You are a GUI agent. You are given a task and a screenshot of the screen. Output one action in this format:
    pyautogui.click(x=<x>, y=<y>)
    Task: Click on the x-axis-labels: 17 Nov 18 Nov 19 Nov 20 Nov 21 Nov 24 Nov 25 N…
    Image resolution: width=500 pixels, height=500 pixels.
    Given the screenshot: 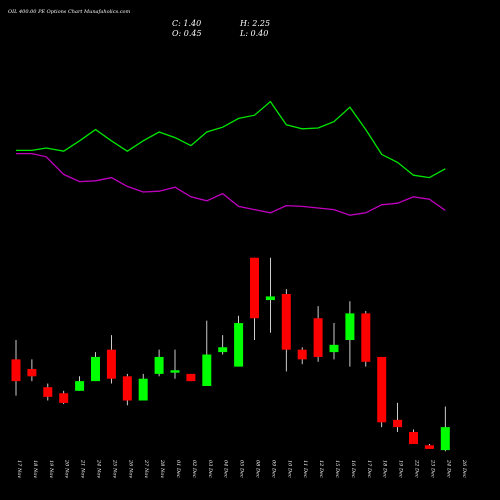 What is the action you would take?
    pyautogui.click(x=241, y=468)
    